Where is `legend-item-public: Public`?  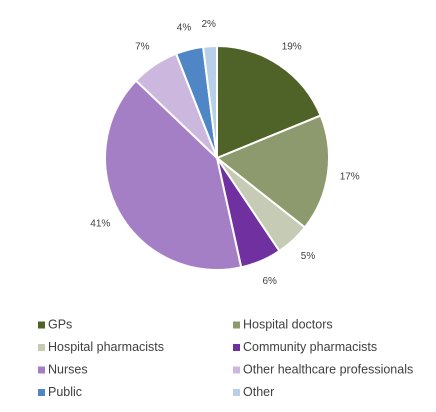 legend-item-public: Public is located at coordinates (60, 392).